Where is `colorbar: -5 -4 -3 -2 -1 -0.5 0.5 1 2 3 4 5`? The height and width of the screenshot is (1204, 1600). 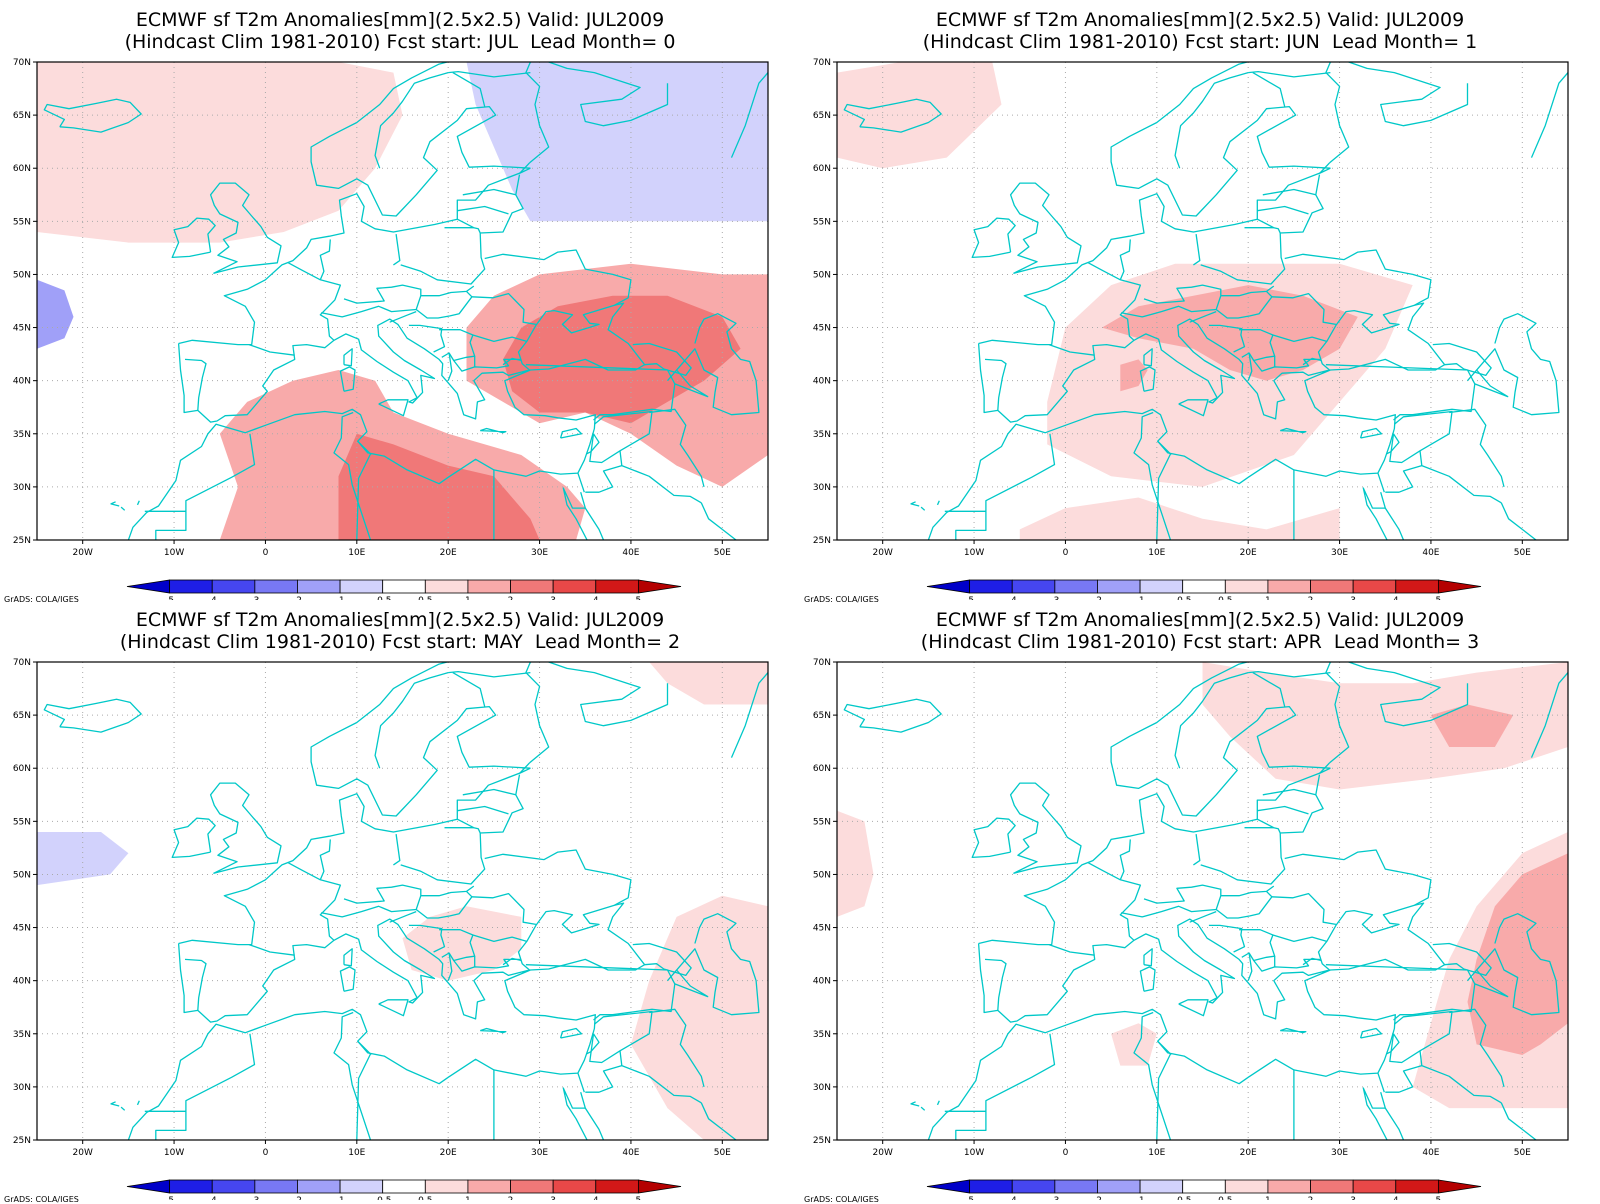
colorbar: -5 -4 -3 -2 -1 -0.5 0.5 1 2 3 4 5 is located at coordinates (404, 589).